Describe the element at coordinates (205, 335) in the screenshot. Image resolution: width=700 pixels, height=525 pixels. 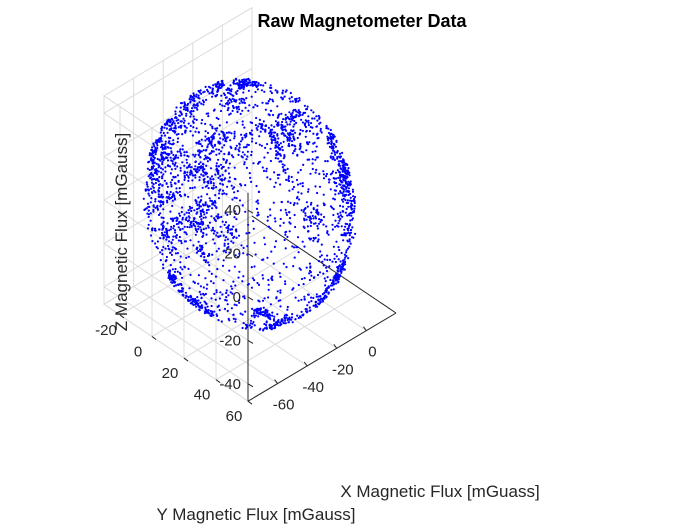
I see `grid-line-x-floor` at that location.